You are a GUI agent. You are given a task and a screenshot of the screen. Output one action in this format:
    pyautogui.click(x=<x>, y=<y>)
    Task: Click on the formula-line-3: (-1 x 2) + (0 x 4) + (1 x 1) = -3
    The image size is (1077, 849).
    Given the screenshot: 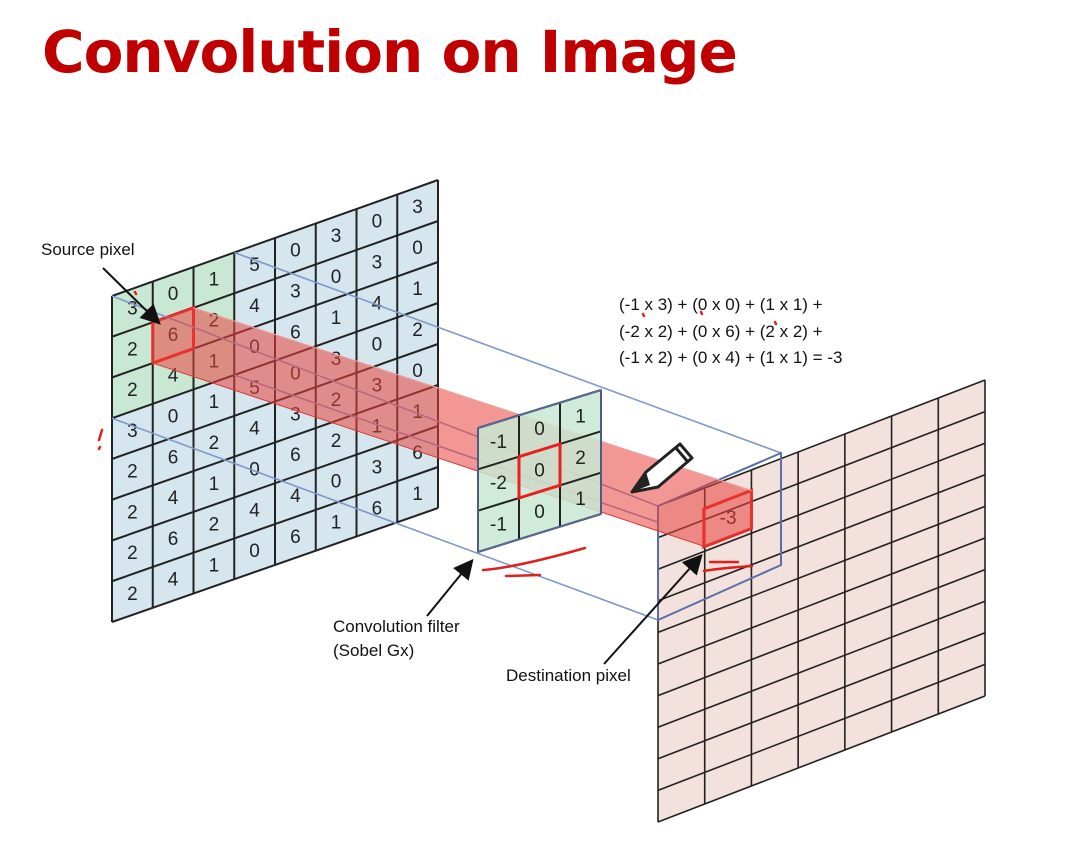 What is the action you would take?
    pyautogui.click(x=730, y=357)
    